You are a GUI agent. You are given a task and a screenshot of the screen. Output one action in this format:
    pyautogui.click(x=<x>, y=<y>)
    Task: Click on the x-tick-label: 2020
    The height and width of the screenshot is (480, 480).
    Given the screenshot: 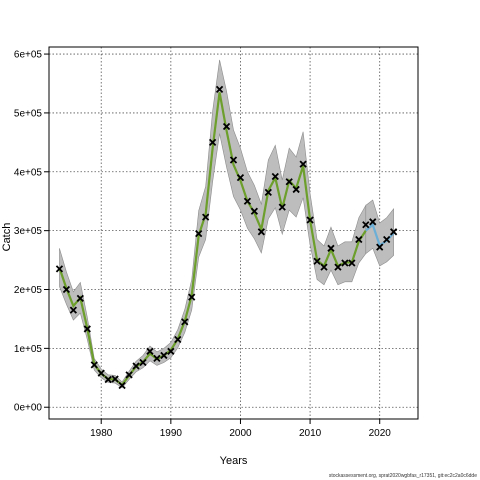 What is the action you would take?
    pyautogui.click(x=380, y=433)
    